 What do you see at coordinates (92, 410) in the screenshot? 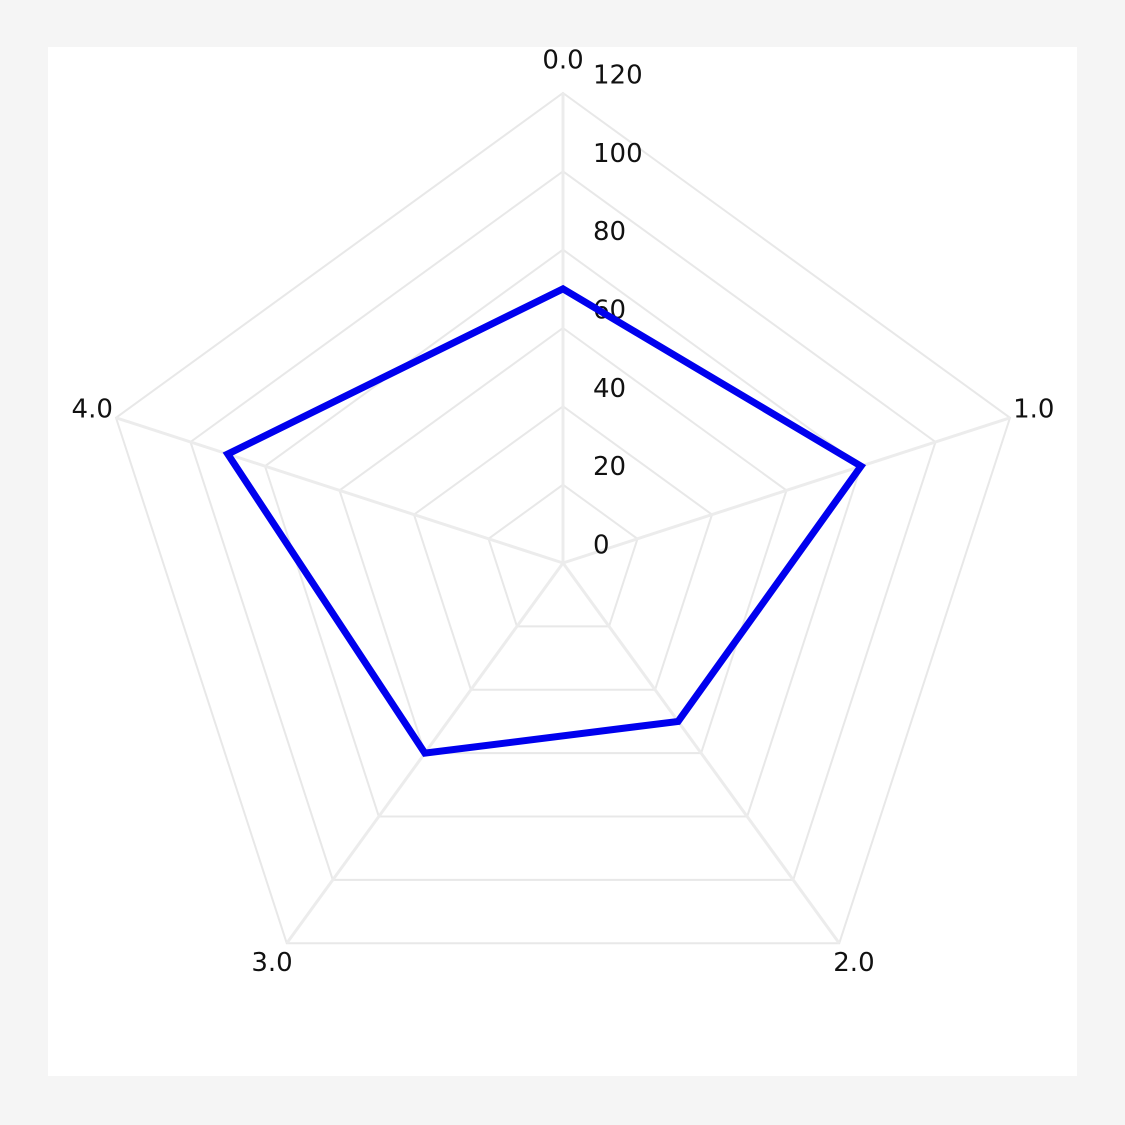
I see `category-label: 4.0` at bounding box center [92, 410].